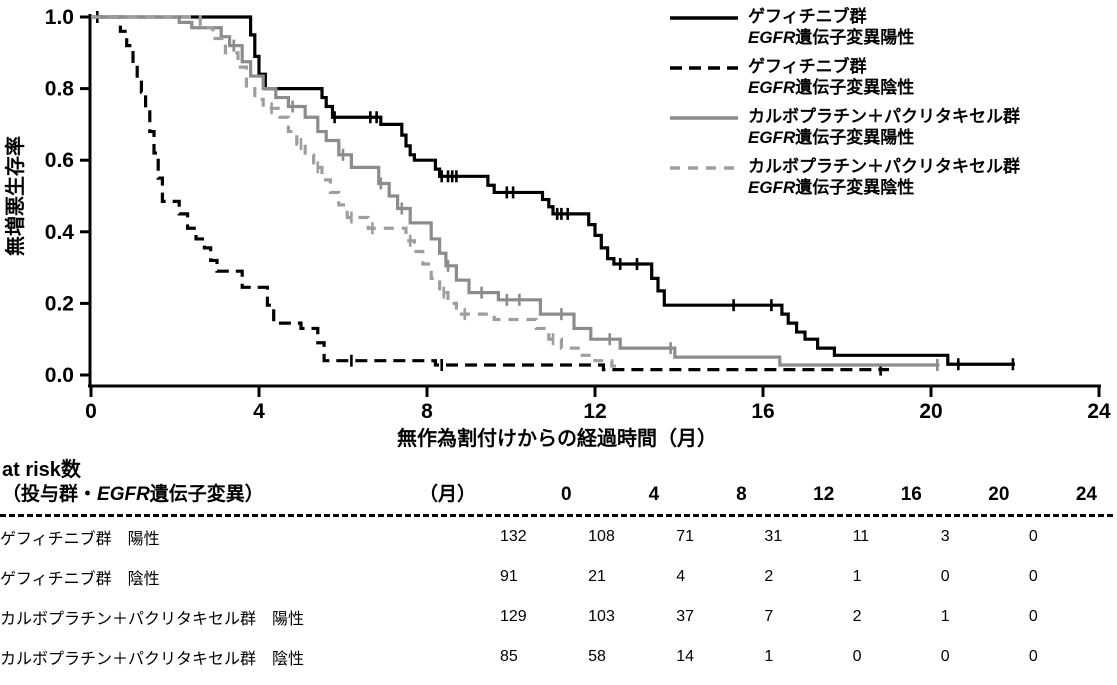  I want to click on y-tick-label: 0.4, so click(60, 232).